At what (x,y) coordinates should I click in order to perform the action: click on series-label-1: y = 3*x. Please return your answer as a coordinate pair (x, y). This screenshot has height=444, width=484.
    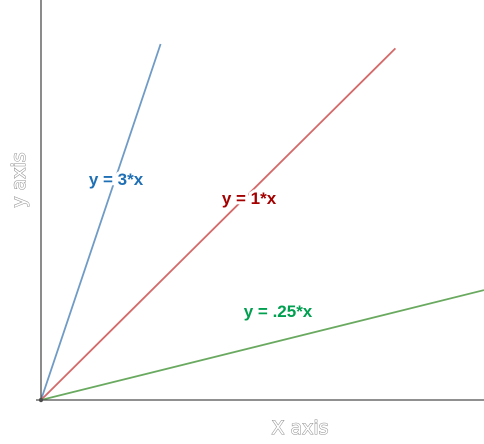
    Looking at the image, I should click on (116, 179).